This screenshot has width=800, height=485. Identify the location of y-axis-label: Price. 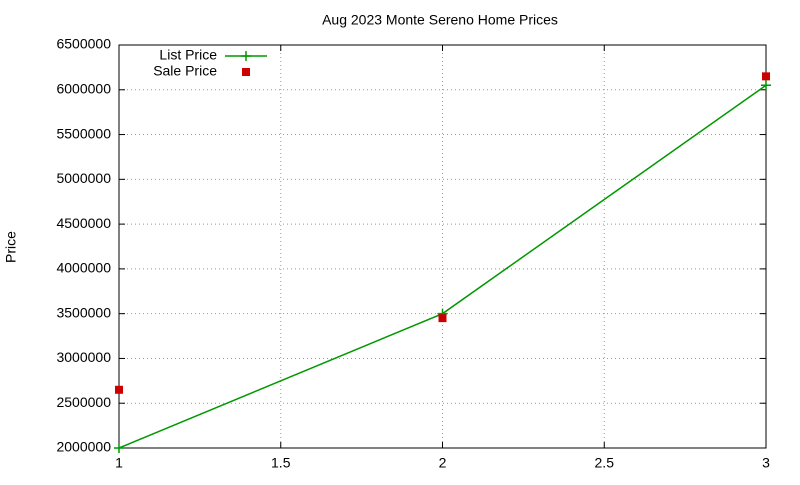
(11, 247).